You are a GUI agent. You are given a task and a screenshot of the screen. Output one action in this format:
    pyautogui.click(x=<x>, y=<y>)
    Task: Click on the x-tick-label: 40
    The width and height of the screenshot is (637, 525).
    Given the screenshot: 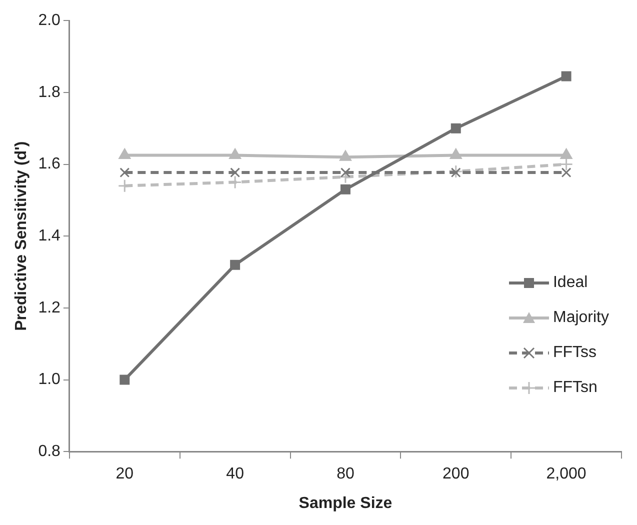 What is the action you would take?
    pyautogui.click(x=235, y=474)
    